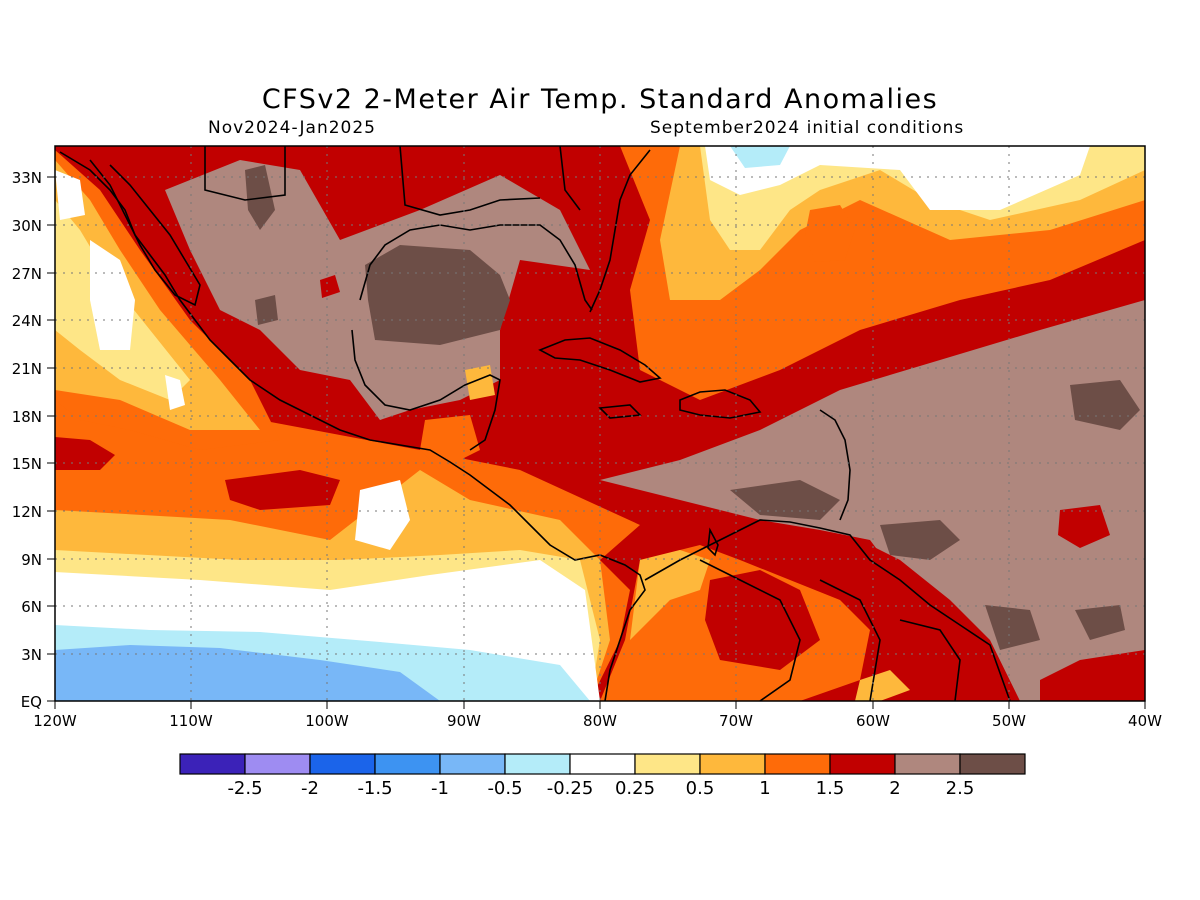 Image resolution: width=1200 pixels, height=900 pixels. Describe the element at coordinates (635, 788) in the screenshot. I see `colorbar-label: 0.25` at that location.